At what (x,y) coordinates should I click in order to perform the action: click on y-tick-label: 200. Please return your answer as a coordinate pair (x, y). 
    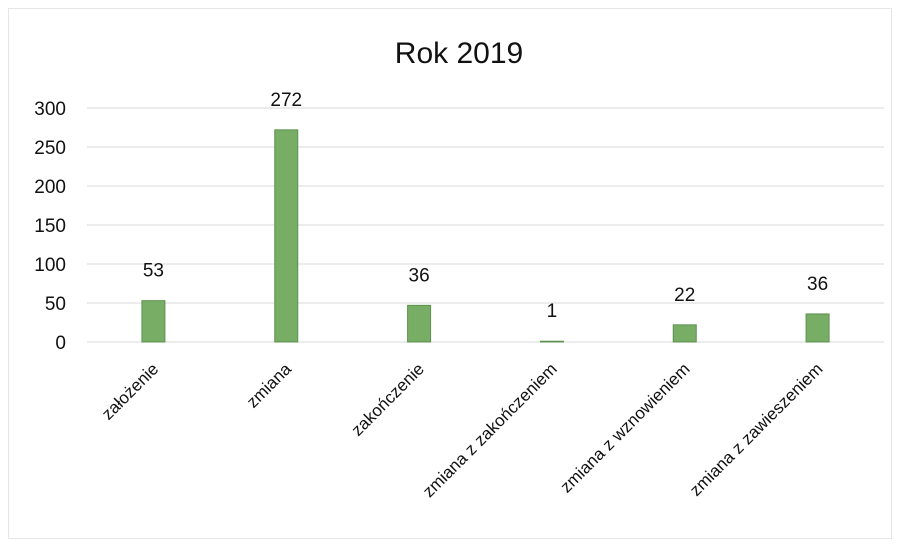
    Looking at the image, I should click on (50, 187).